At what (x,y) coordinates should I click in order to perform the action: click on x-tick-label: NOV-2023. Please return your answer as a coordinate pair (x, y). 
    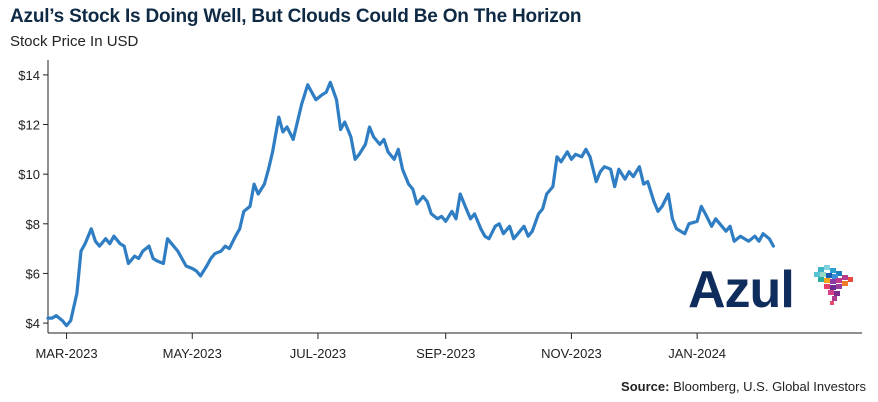
    Looking at the image, I should click on (571, 353).